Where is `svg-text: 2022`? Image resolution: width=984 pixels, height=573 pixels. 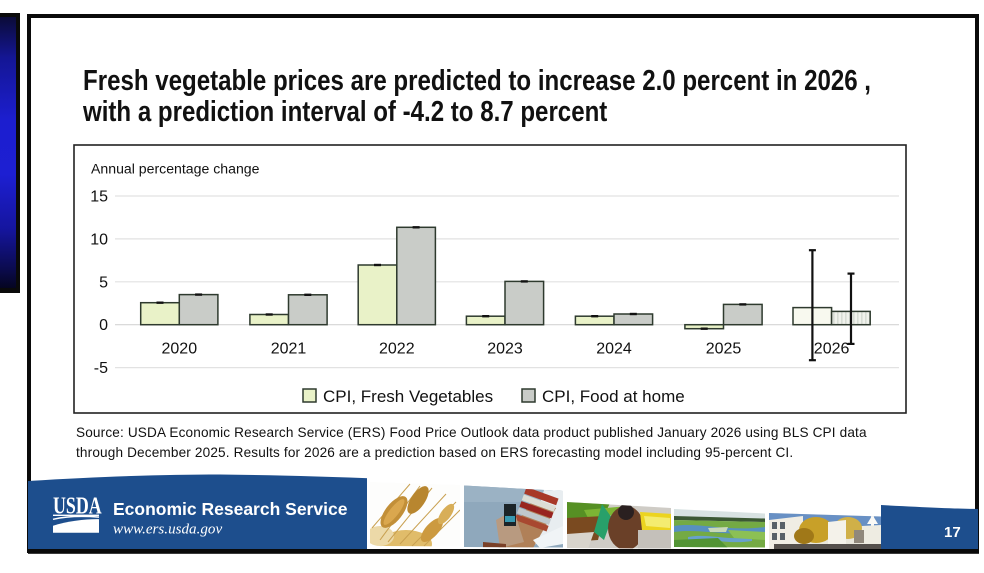 svg-text: 2022 is located at coordinates (397, 348).